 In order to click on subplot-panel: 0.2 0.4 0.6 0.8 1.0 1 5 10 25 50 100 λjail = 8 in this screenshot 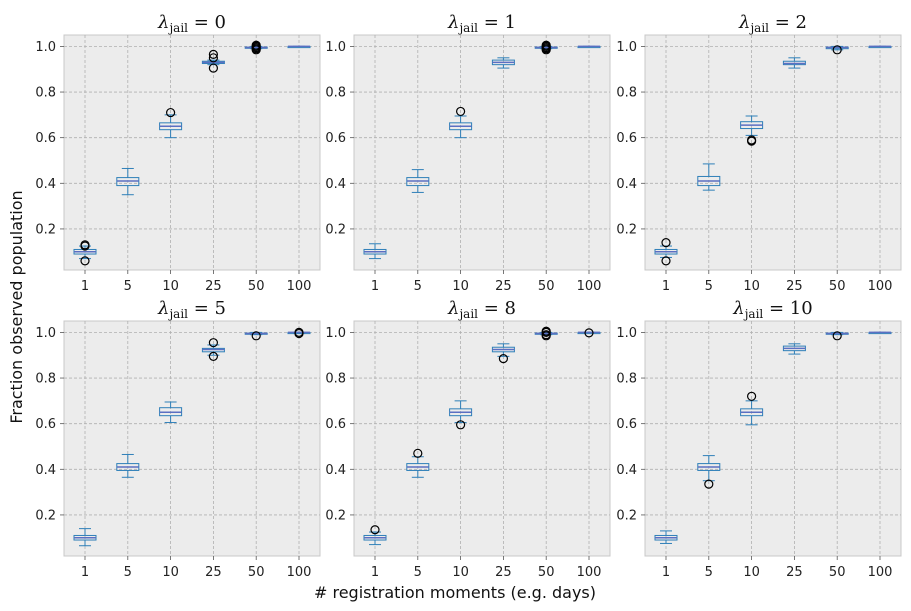, I will do `click(468, 439)`.